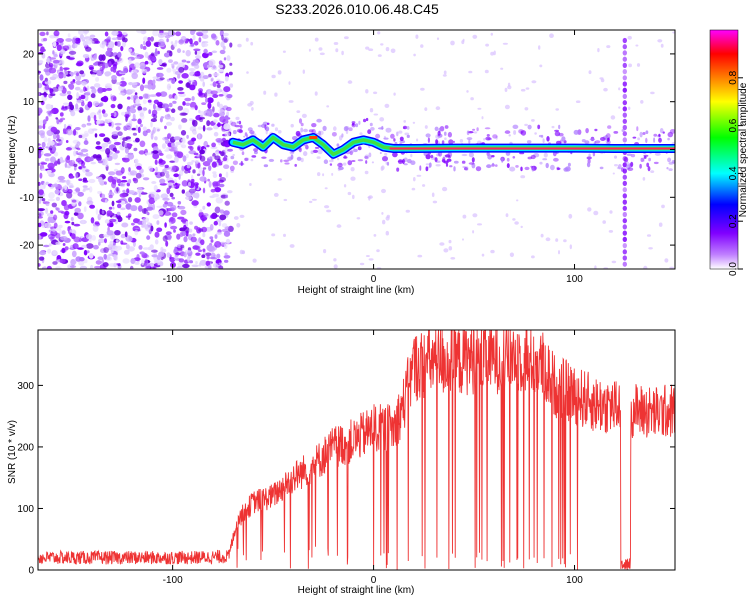 The height and width of the screenshot is (600, 750). I want to click on spectrogram-ytick-label: 10, so click(29, 102).